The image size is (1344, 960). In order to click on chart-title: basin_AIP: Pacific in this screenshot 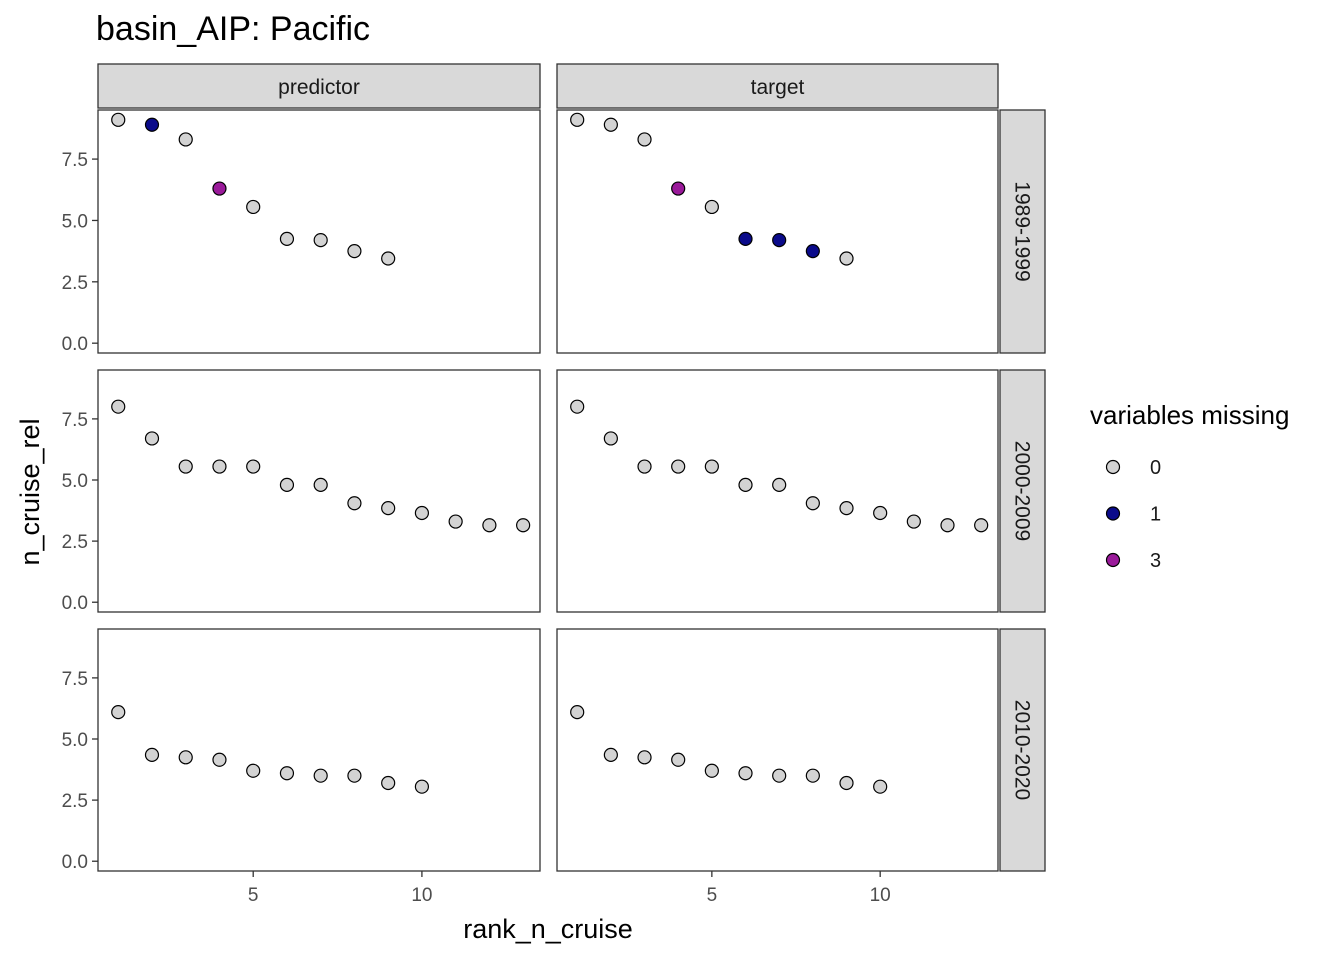, I will do `click(233, 29)`.